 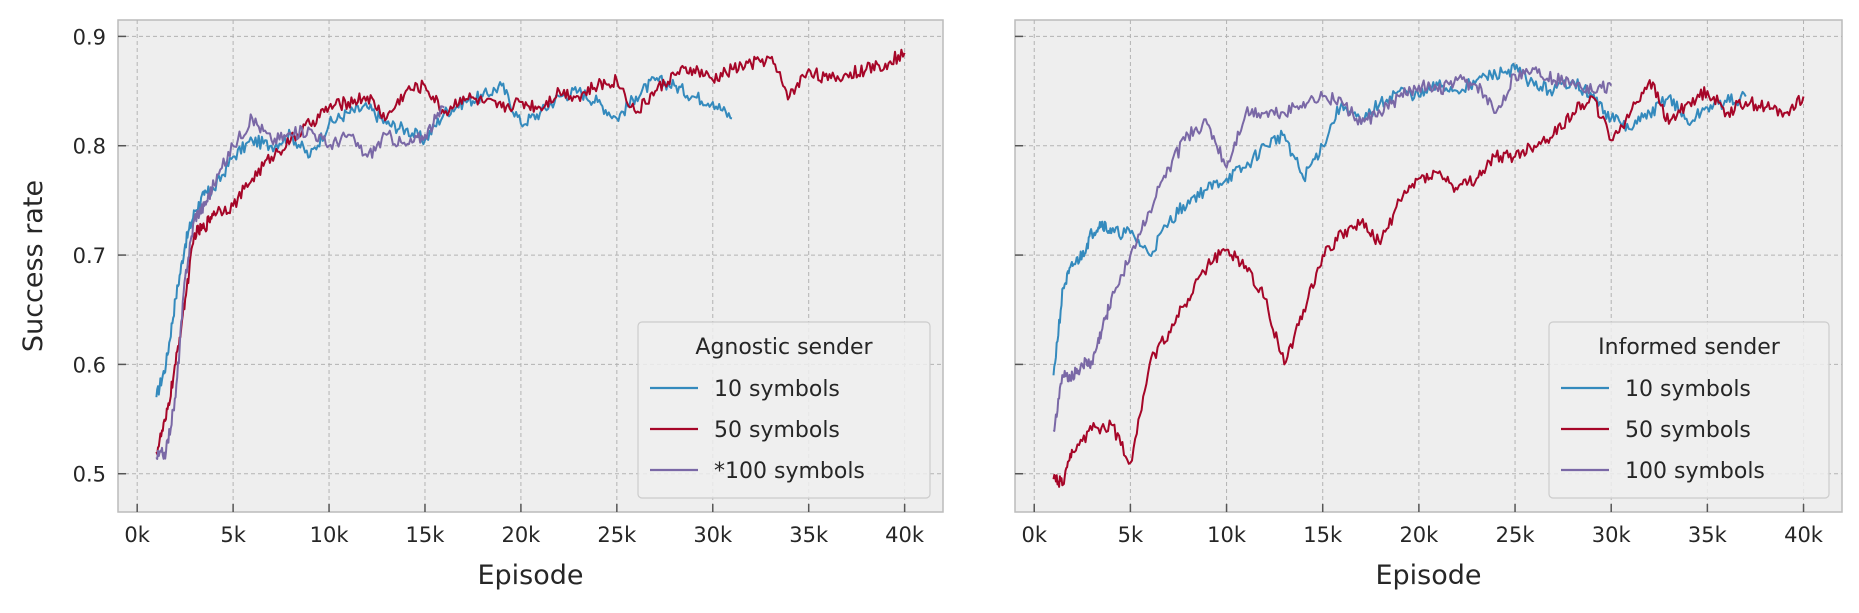 What do you see at coordinates (33, 266) in the screenshot?
I see `y-axis-title: Success rate` at bounding box center [33, 266].